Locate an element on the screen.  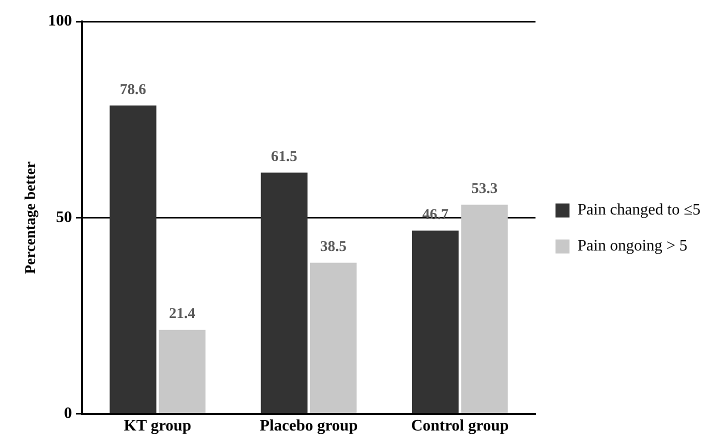
data-label: 53.3 is located at coordinates (484, 189).